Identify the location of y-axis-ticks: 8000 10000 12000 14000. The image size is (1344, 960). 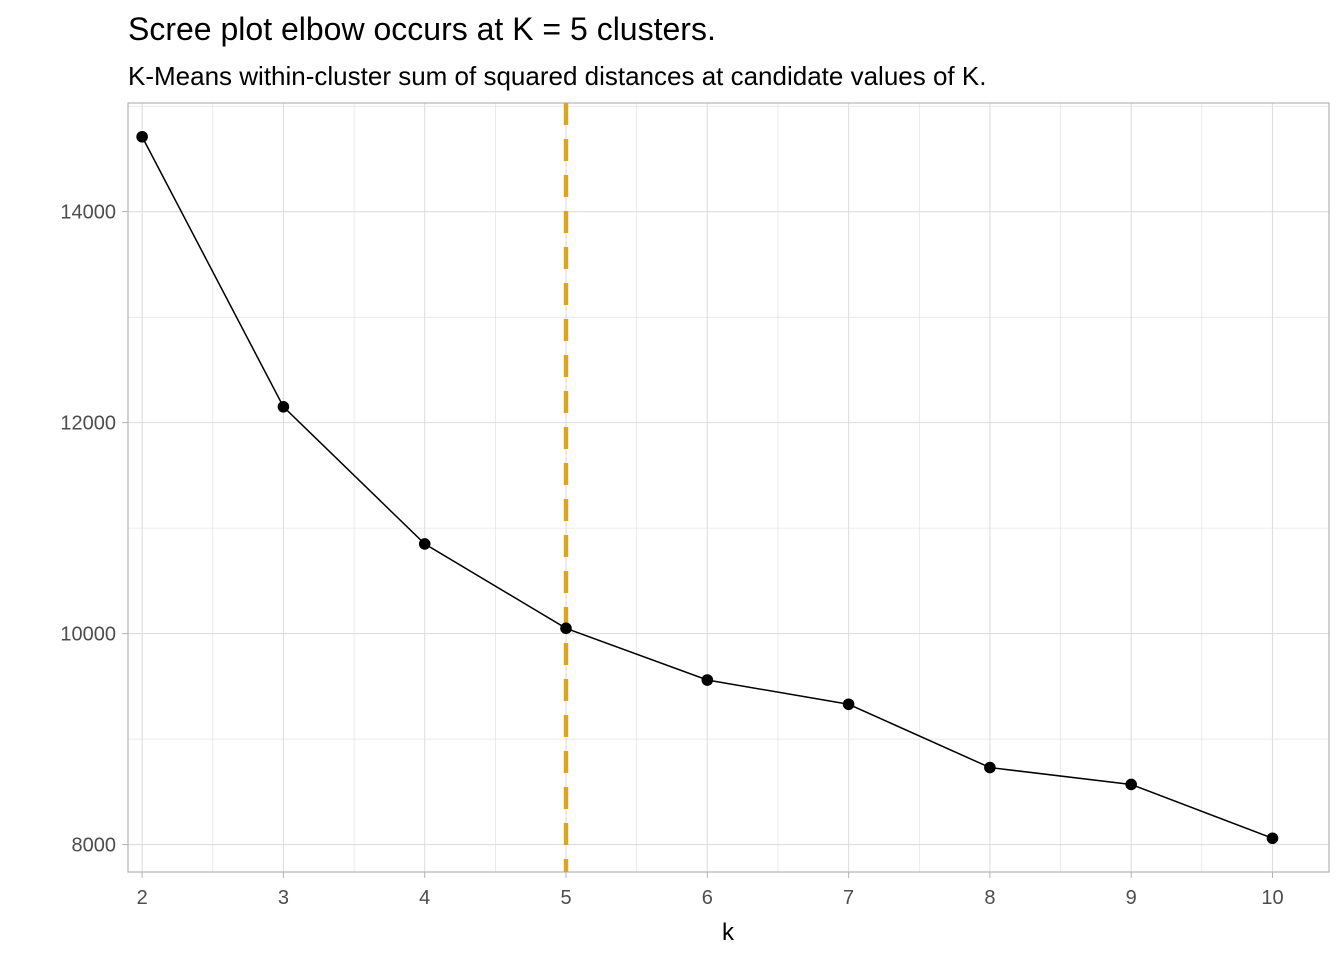
(94, 529).